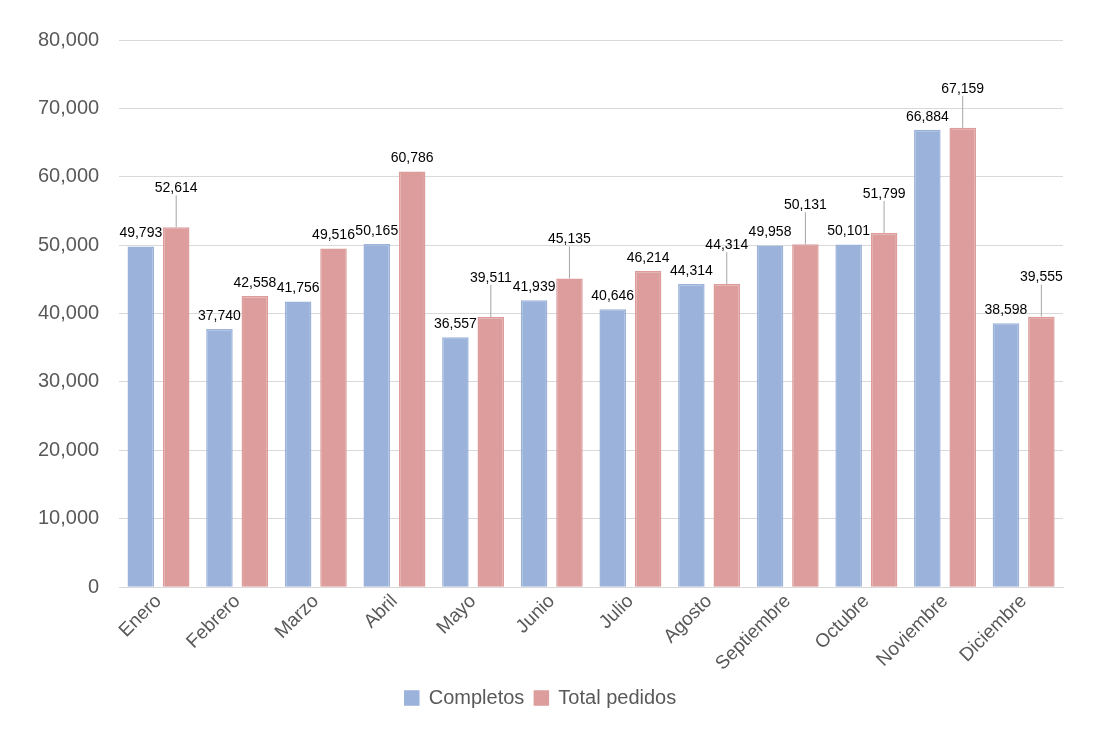  Describe the element at coordinates (334, 234) in the screenshot. I see `data-label: 49,516` at that location.